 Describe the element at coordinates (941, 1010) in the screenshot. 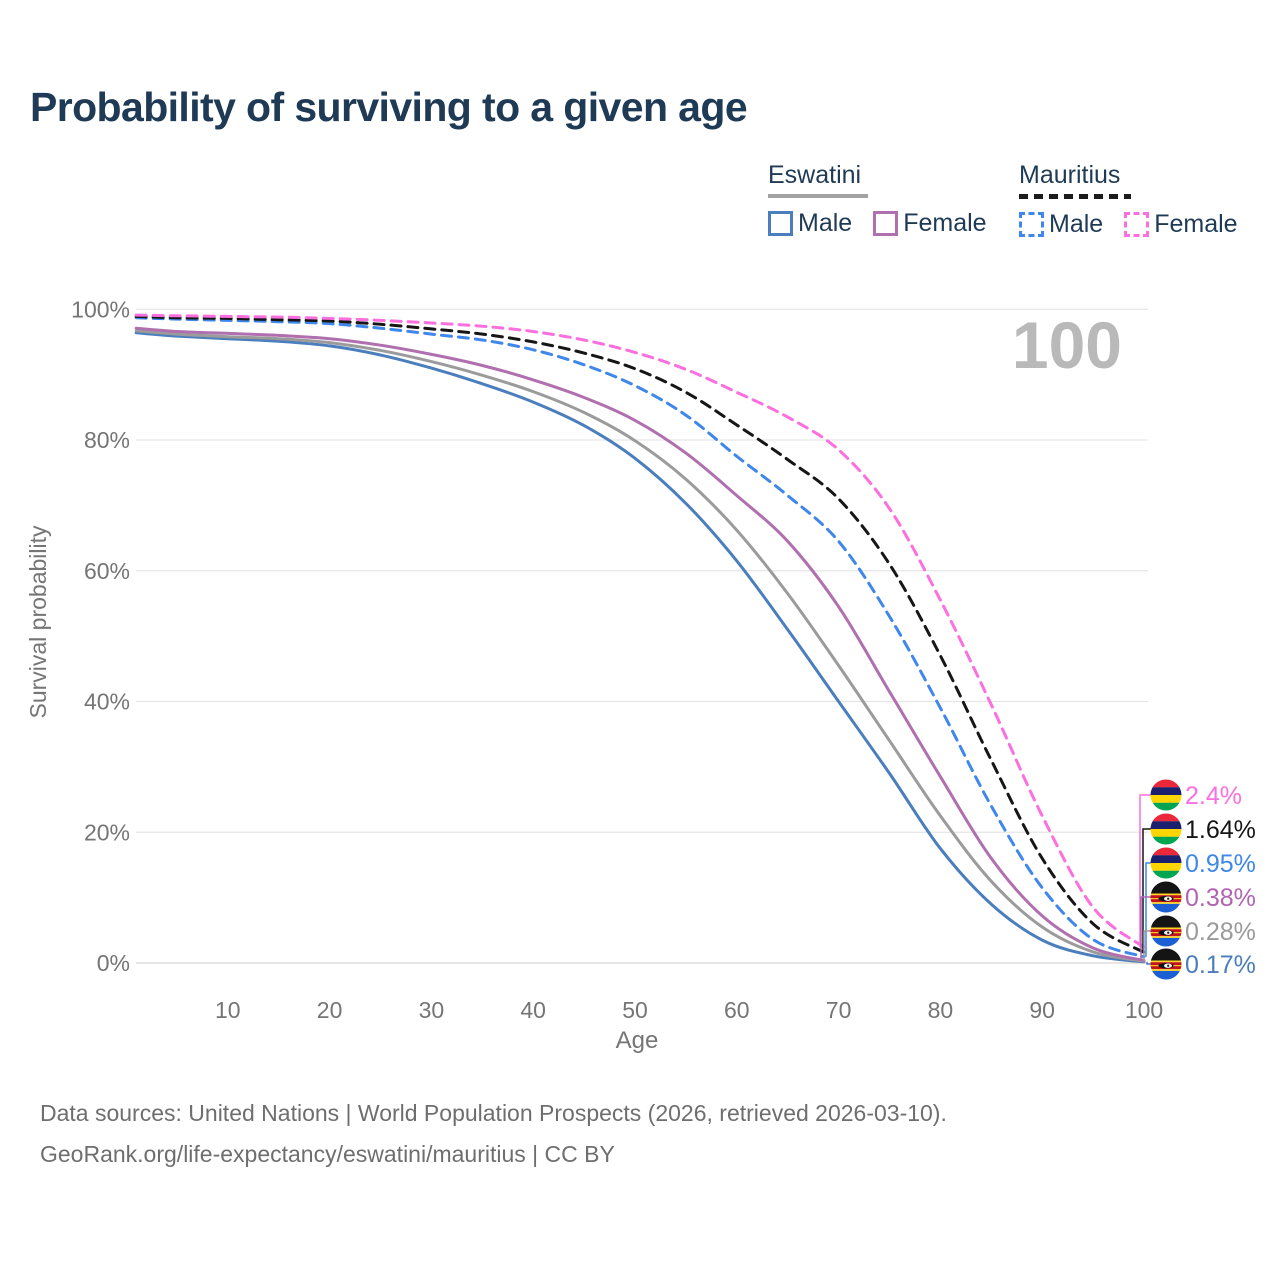

I see `x-tick-label: 80` at that location.